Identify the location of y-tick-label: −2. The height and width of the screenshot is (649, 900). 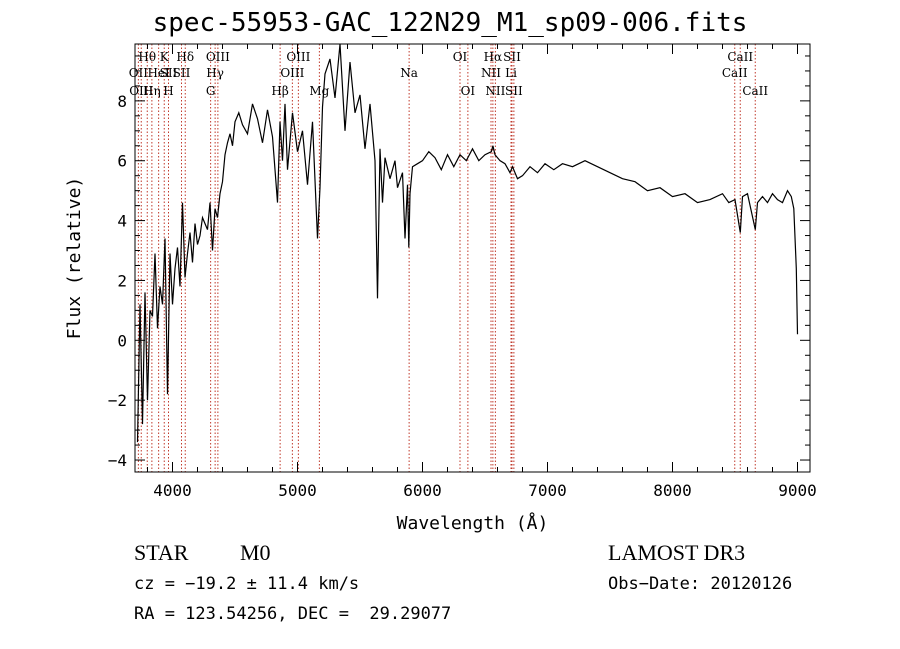
(117, 400).